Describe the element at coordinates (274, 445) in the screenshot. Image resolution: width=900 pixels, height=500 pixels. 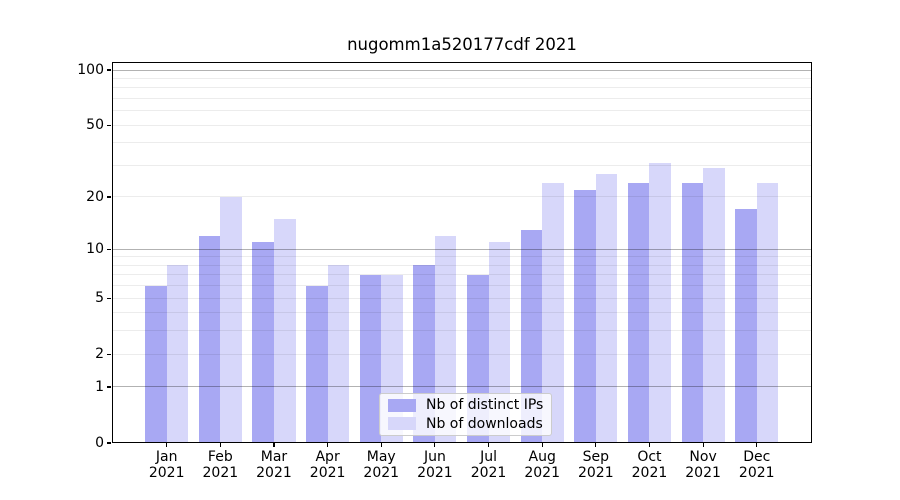
I see `x-tick-mark-mar` at that location.